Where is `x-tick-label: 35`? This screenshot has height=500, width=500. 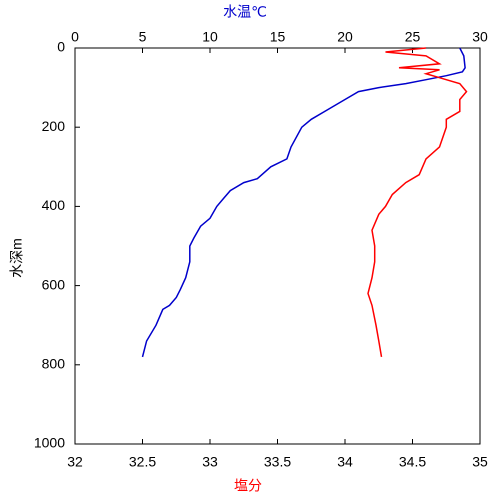 x-tick-label: 35 is located at coordinates (480, 462).